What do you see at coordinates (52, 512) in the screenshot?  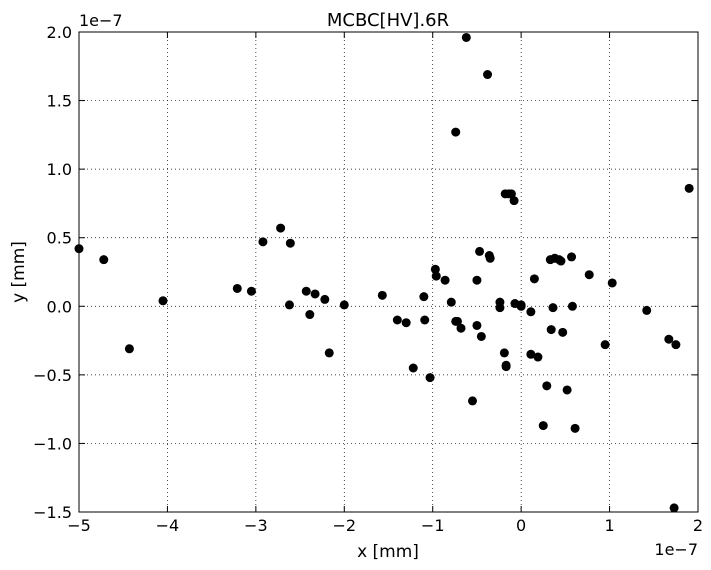 I see `y-tick-label: −1.5` at bounding box center [52, 512].